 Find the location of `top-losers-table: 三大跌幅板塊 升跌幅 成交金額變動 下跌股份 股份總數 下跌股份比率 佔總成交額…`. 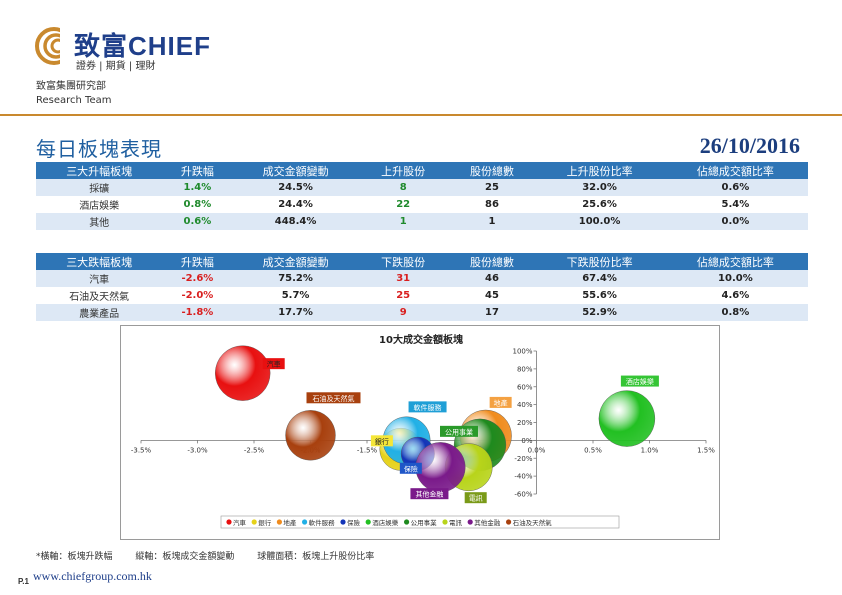

top-losers-table: 三大跌幅板塊 升跌幅 成交金額變動 下跌股份 股份總數 下跌股份比率 佔總成交額… is located at coordinates (422, 287).